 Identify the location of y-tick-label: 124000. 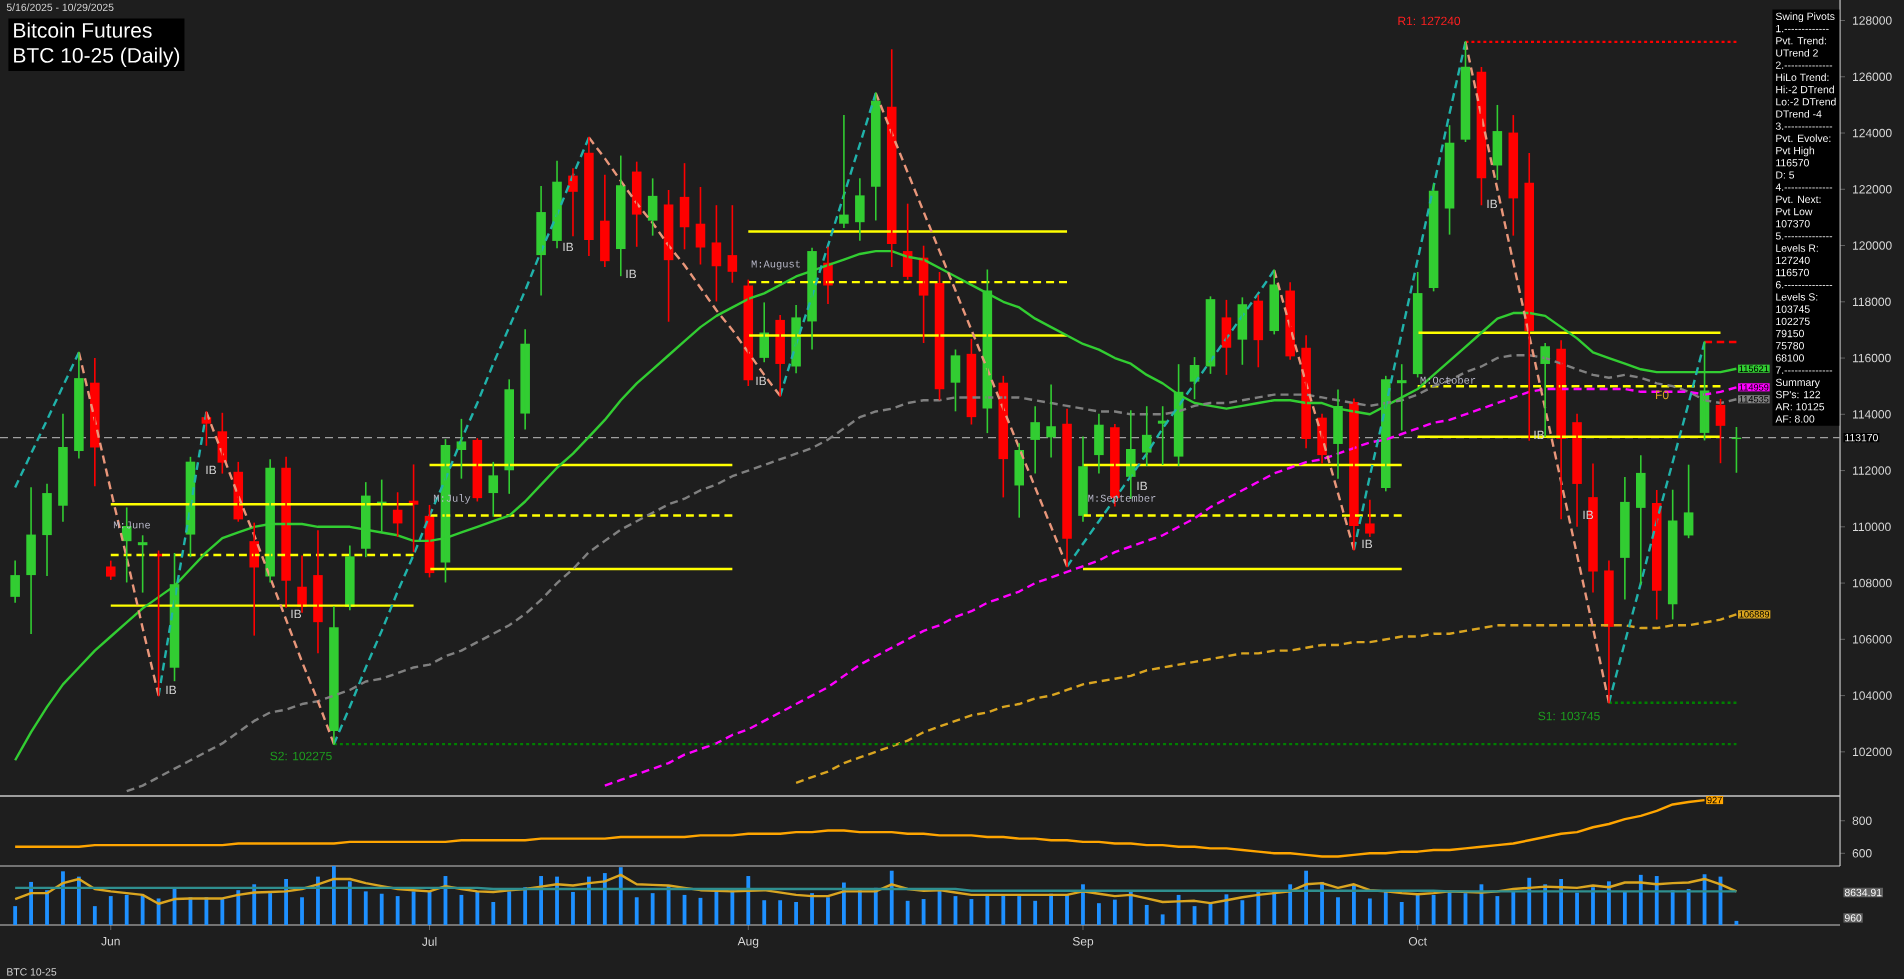
(1872, 133).